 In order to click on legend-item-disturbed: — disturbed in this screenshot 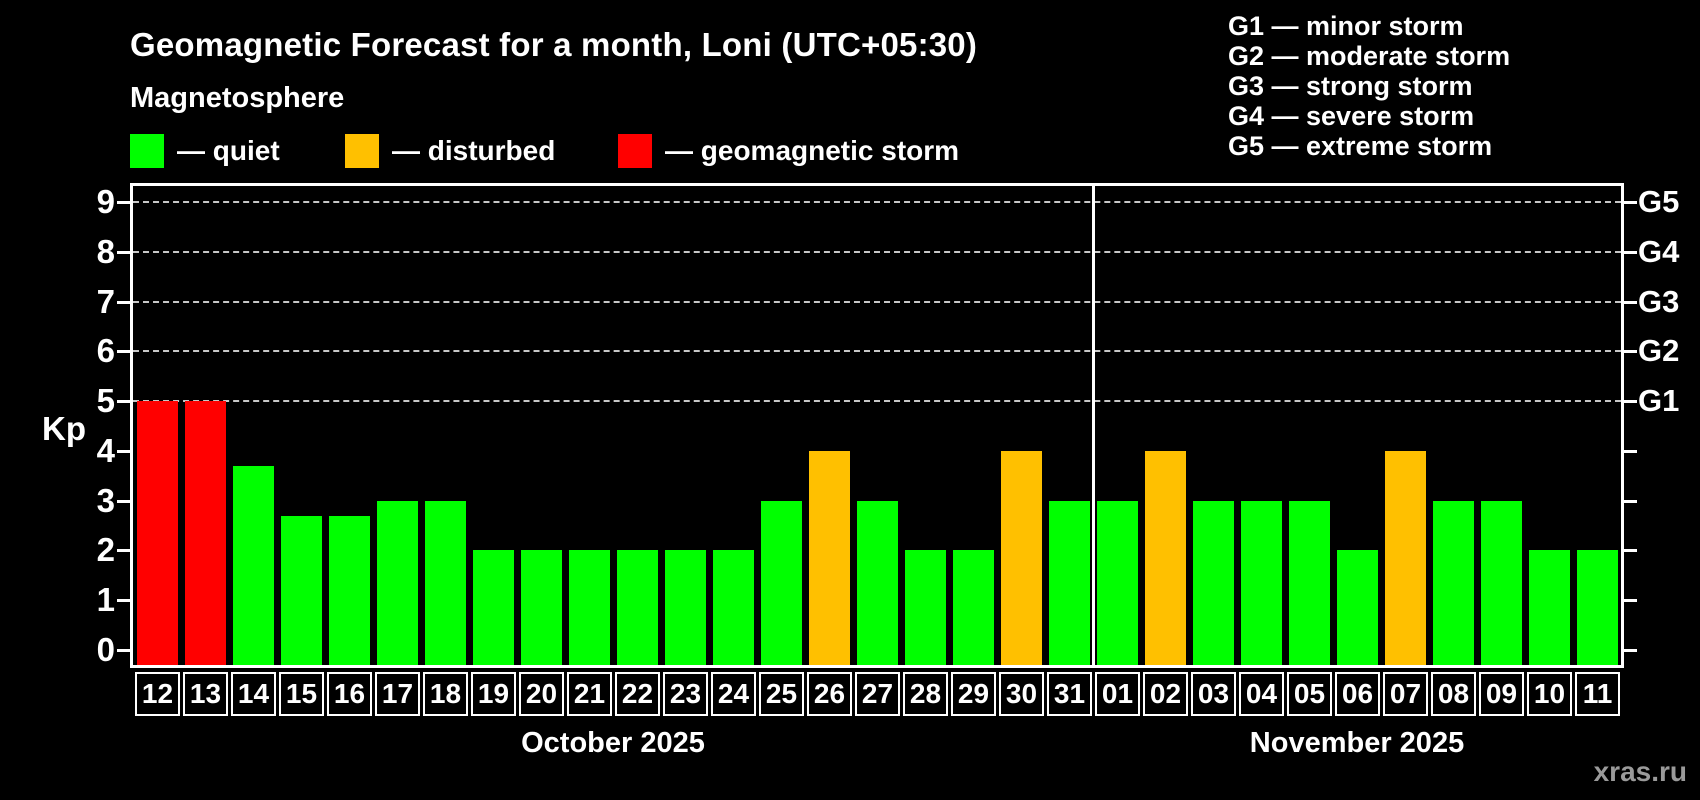, I will do `click(450, 151)`.